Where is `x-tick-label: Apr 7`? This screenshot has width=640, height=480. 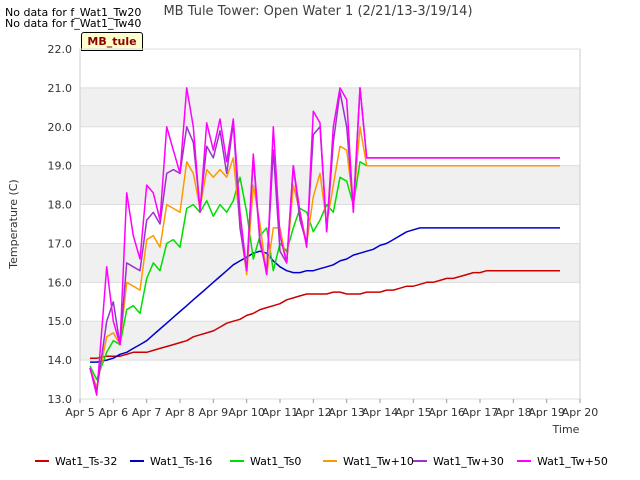 x-tick-label: Apr 7 is located at coordinates (147, 412).